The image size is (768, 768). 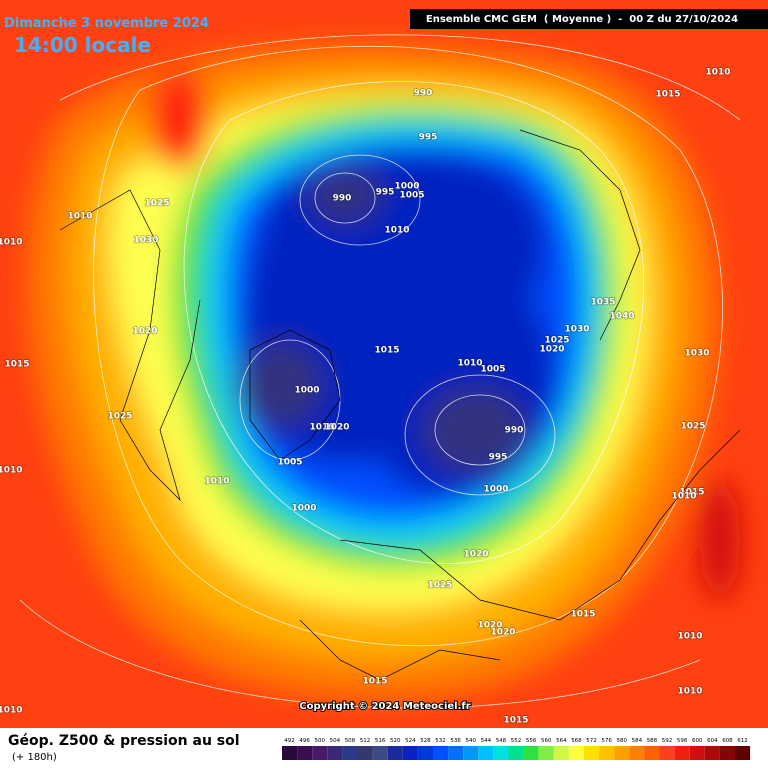 What do you see at coordinates (82, 45) in the screenshot?
I see `time-label: 14:00 locale` at bounding box center [82, 45].